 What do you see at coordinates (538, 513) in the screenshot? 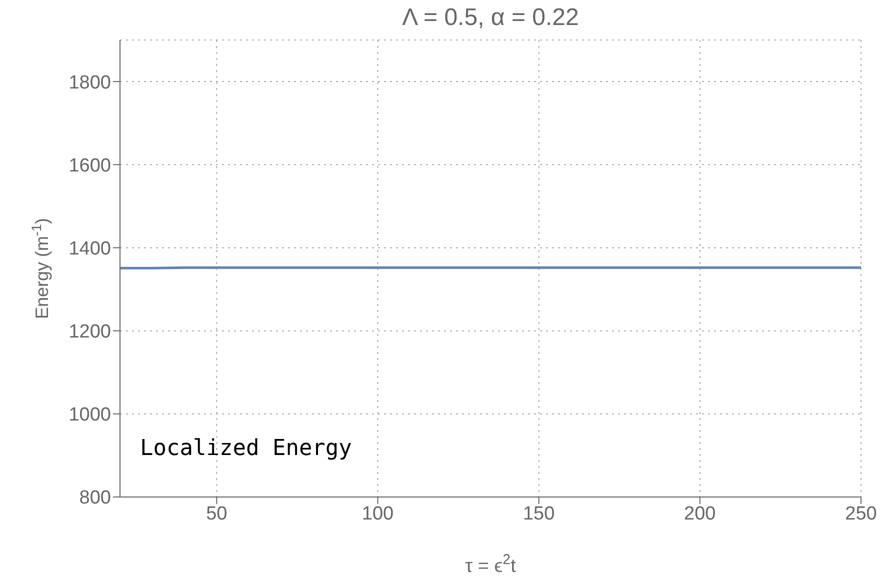
I see `x-tick-label: 150` at bounding box center [538, 513].